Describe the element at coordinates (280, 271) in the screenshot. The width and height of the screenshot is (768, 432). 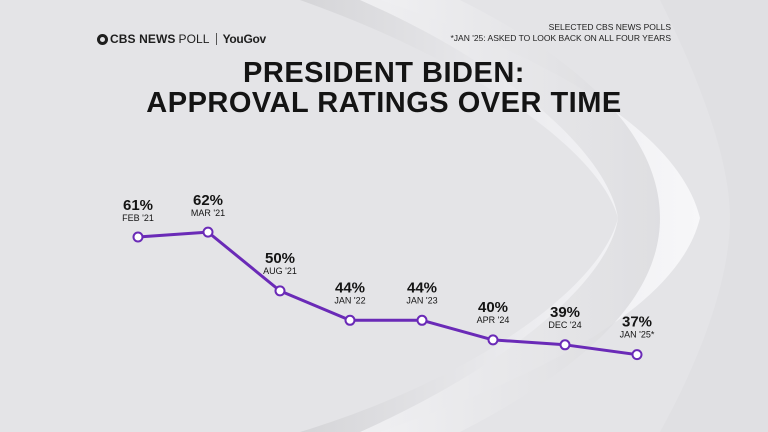
I see `data-label-date: AUG '21` at that location.